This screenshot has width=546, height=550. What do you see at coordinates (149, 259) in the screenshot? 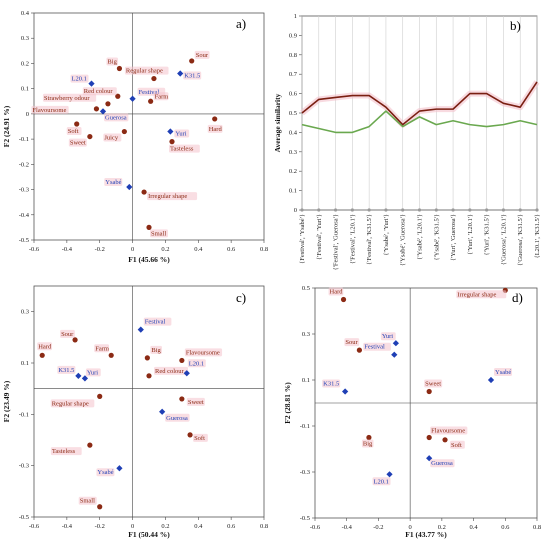
I see `x-axis-label: F1 (45.66 %)` at bounding box center [149, 259].